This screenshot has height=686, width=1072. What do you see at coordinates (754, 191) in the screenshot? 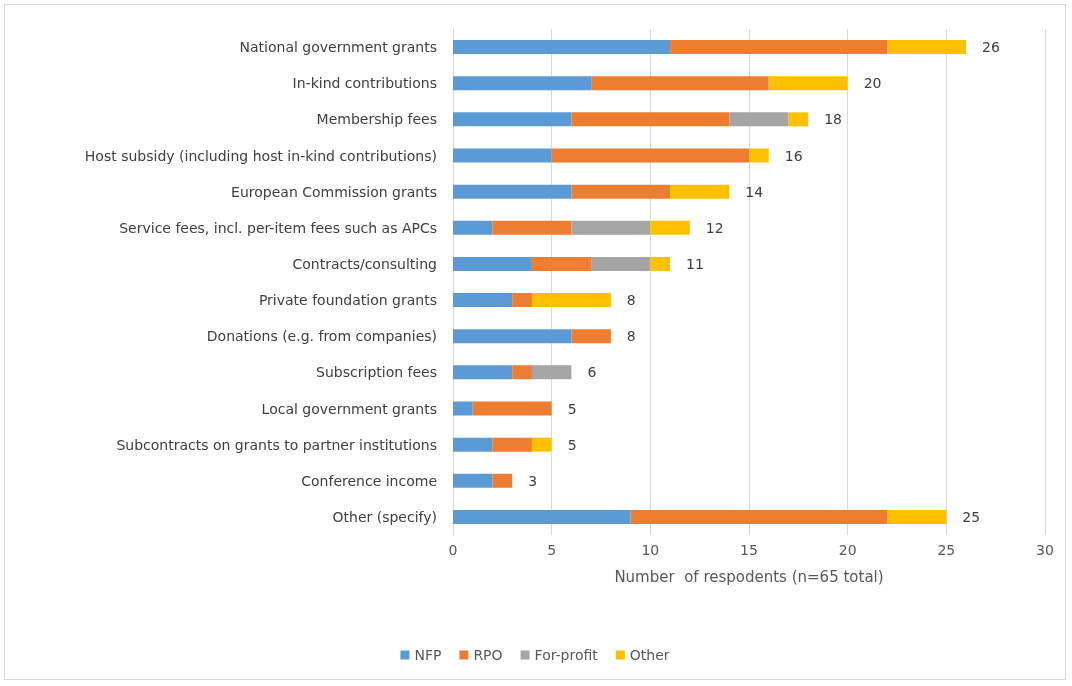
I see `total-label: 14` at bounding box center [754, 191].